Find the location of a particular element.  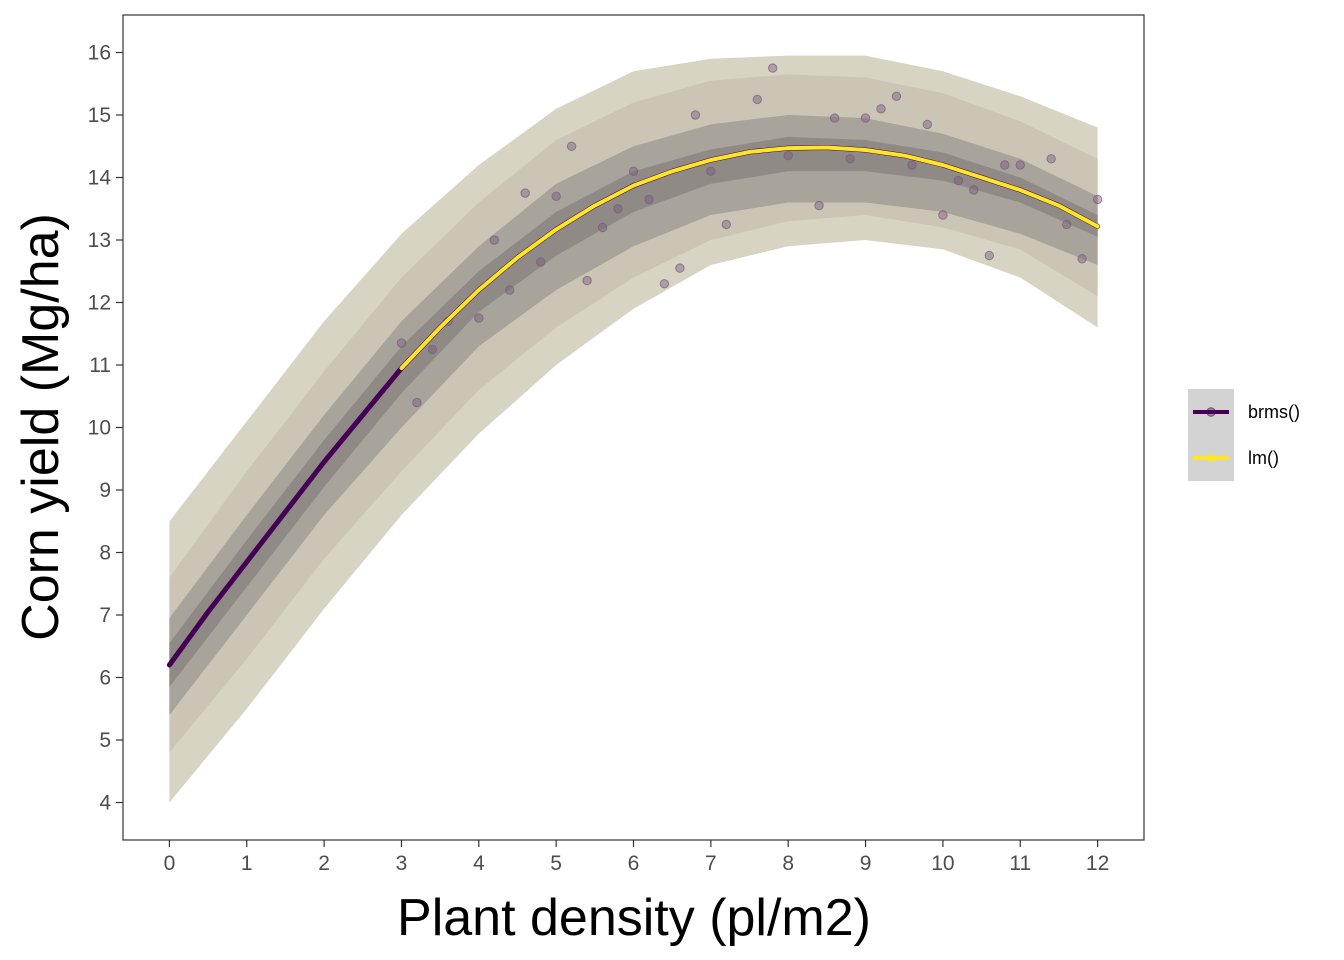

x-tick-label: 4 is located at coordinates (479, 863).